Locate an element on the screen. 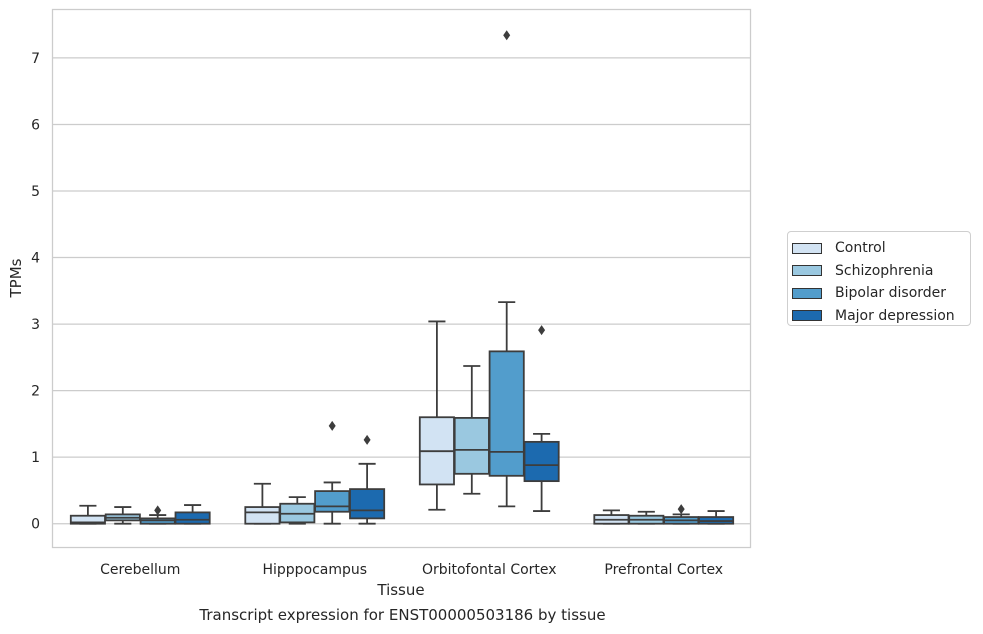 This screenshot has width=983, height=634. legend-item-major-depression: Major depression is located at coordinates (881, 316).